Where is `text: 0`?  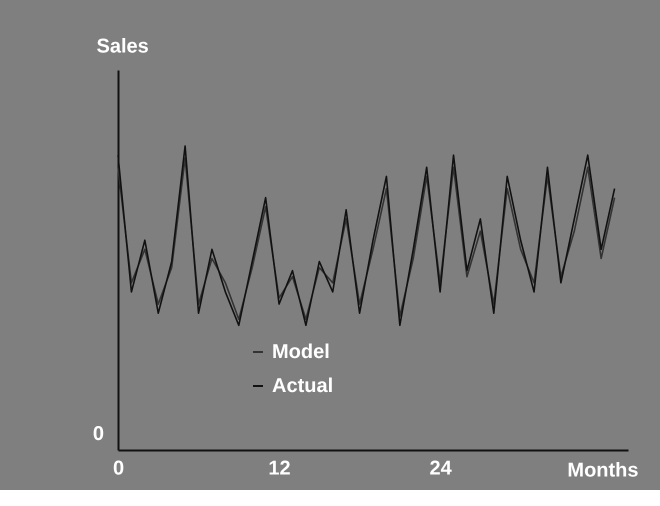
text: 0 is located at coordinates (98, 434).